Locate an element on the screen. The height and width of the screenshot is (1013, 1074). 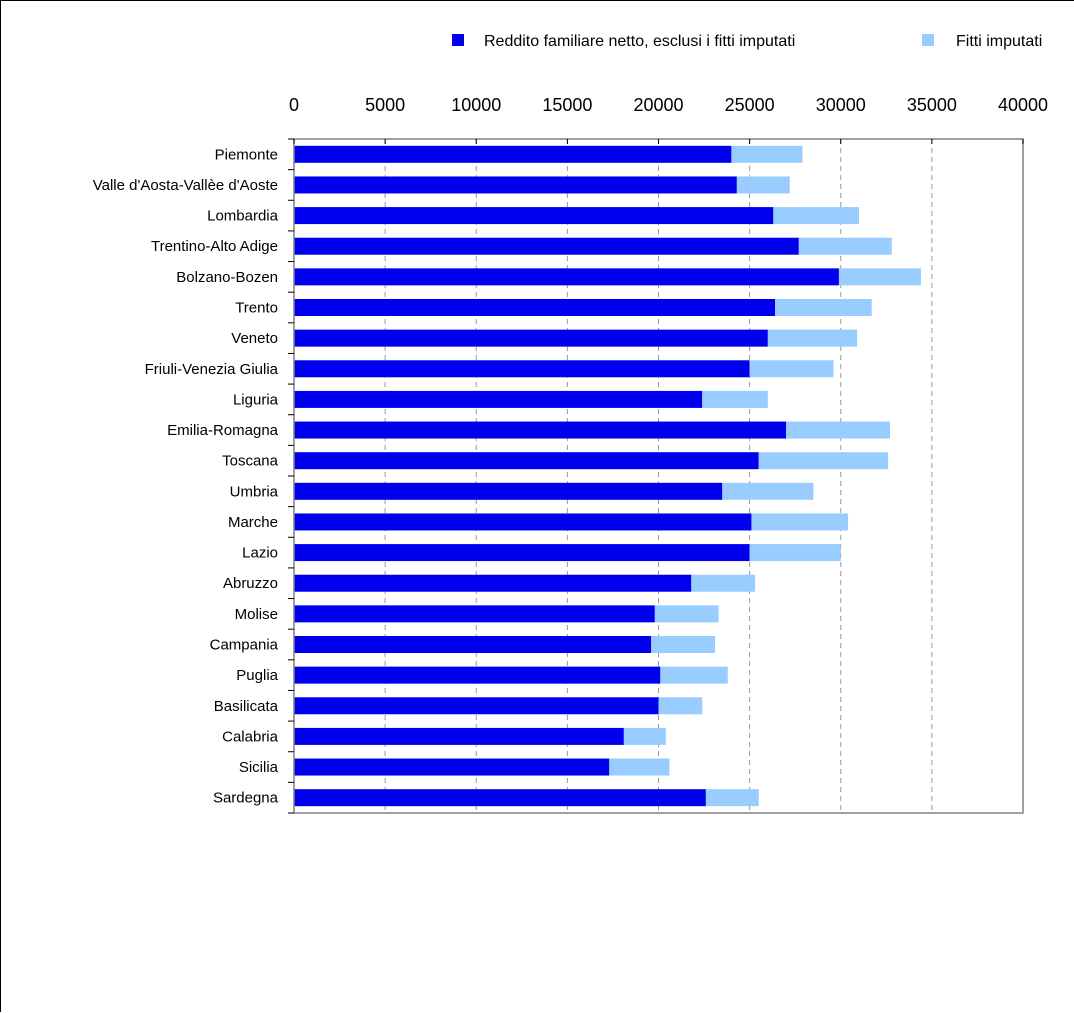
category-label: Veneto is located at coordinates (254, 338).